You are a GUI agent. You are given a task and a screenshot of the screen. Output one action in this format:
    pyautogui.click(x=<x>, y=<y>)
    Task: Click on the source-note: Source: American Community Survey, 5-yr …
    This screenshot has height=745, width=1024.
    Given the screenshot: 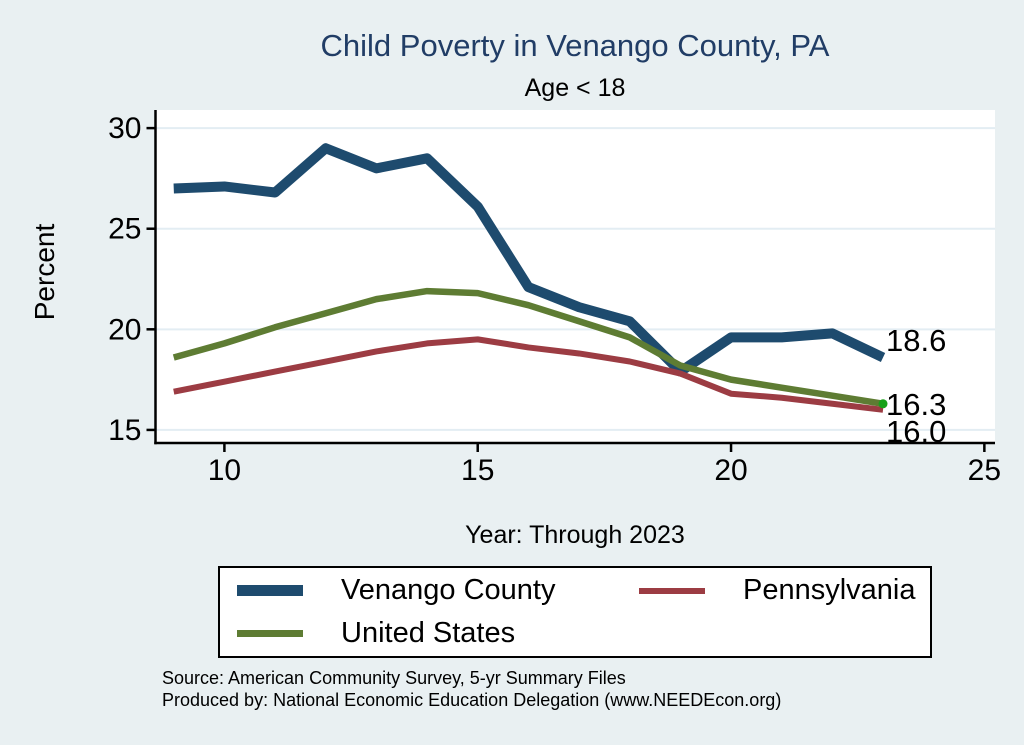 What is the action you would take?
    pyautogui.click(x=471, y=689)
    